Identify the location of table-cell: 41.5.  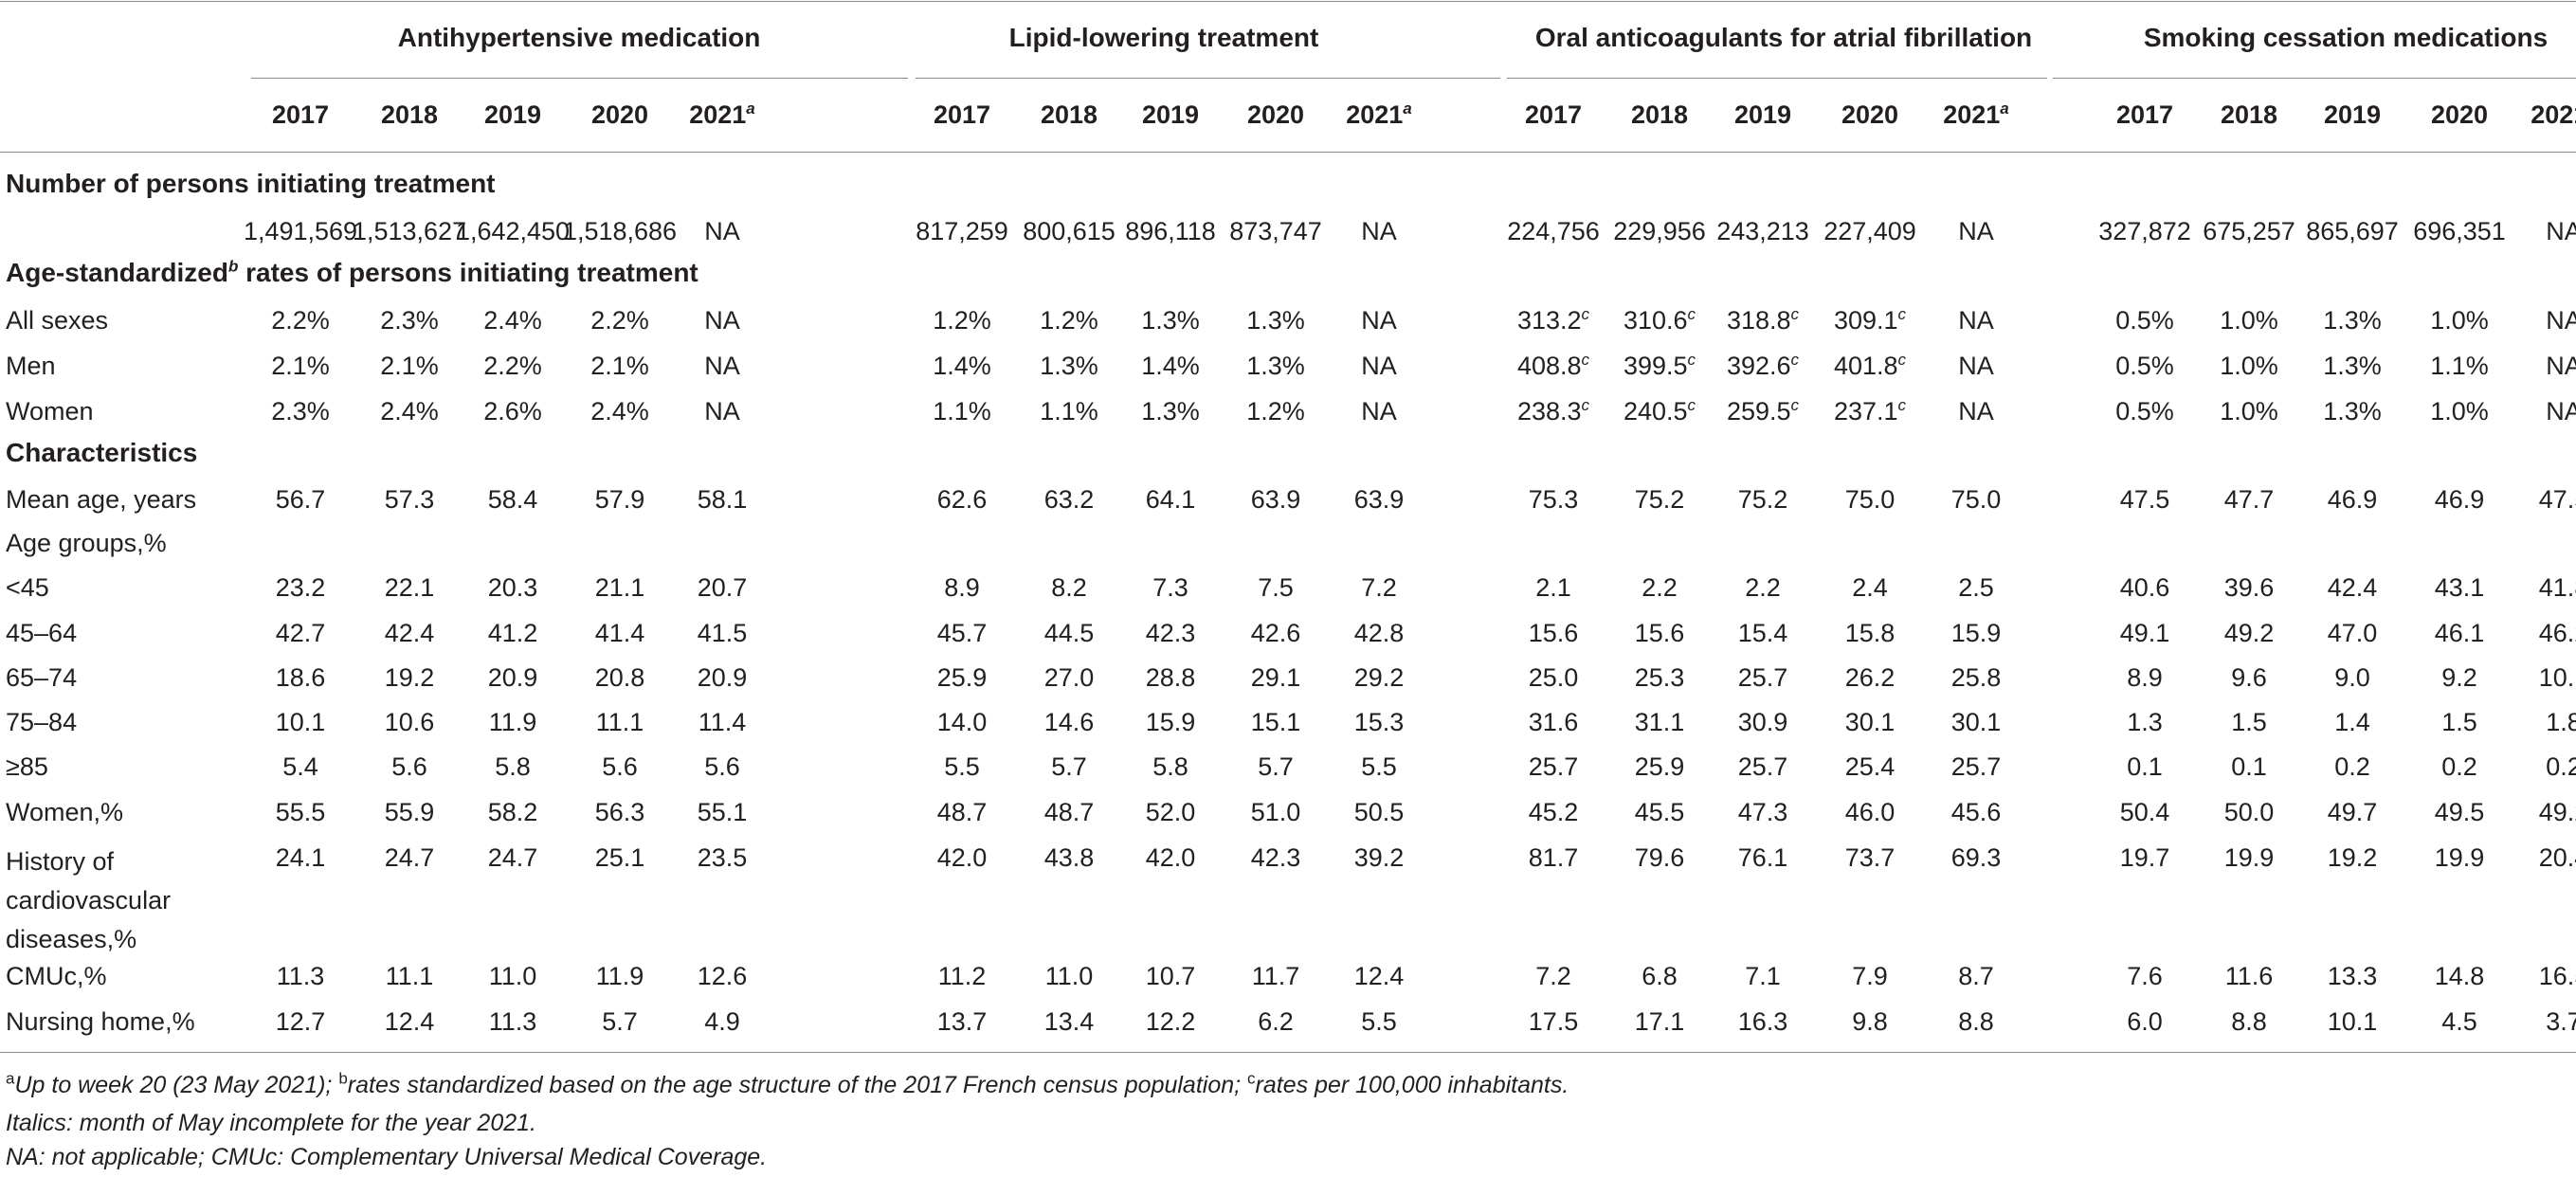
(723, 633).